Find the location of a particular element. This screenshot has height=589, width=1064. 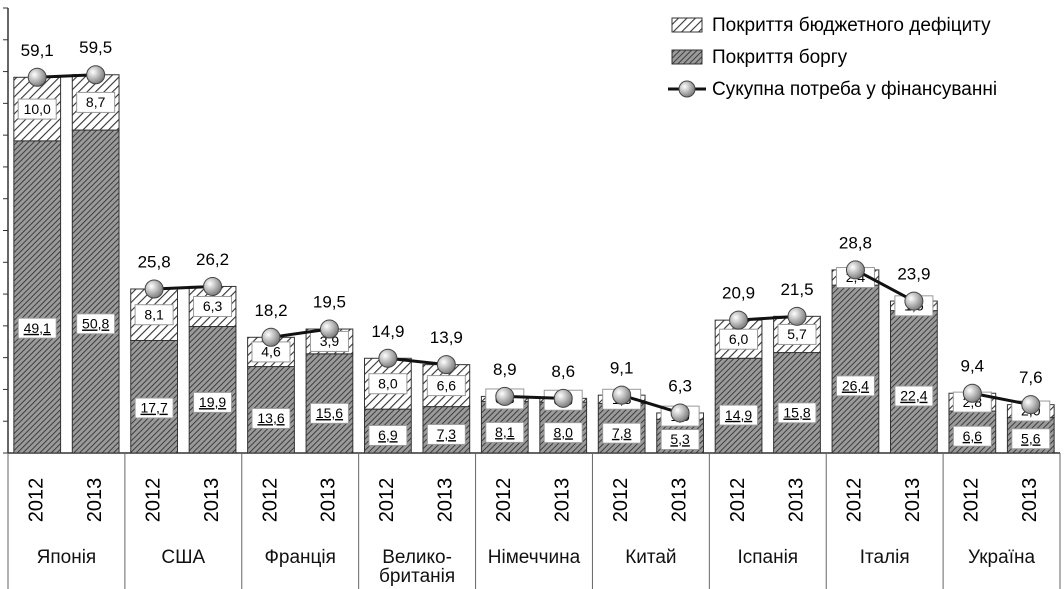

total-label: 20,9 is located at coordinates (738, 293).